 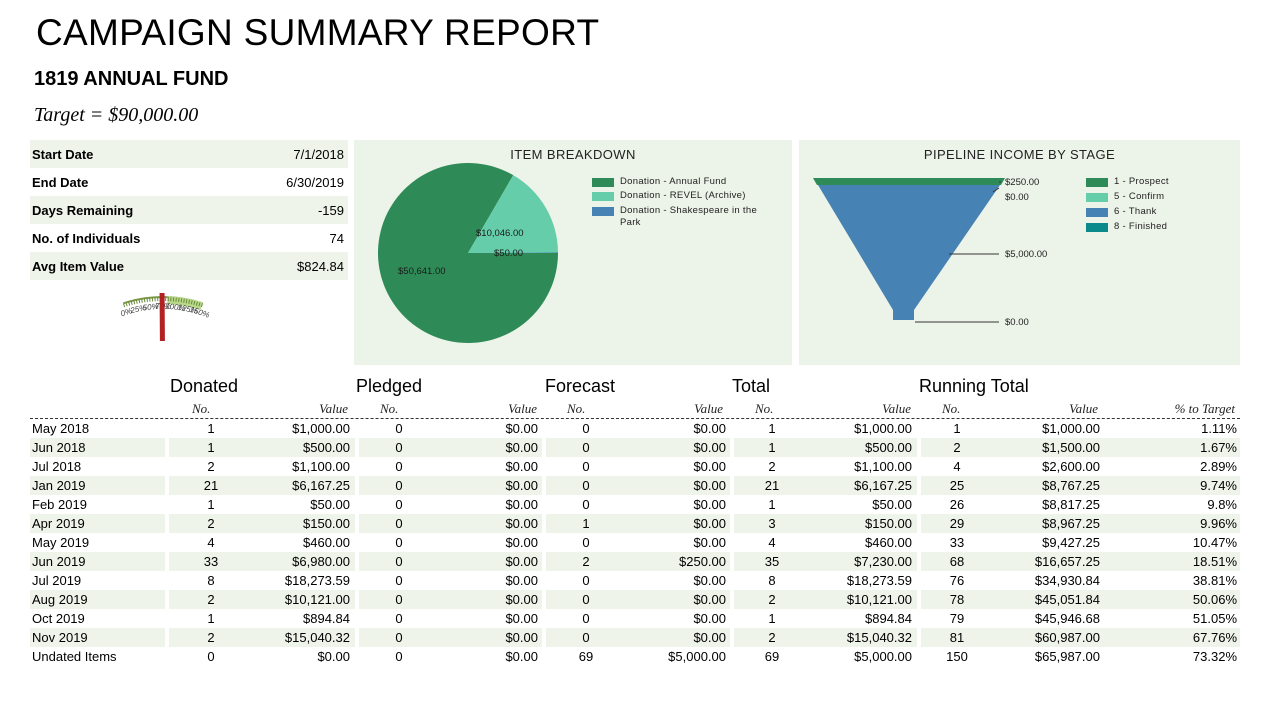 I want to click on table-cell: $8,767.25, so click(x=1071, y=485).